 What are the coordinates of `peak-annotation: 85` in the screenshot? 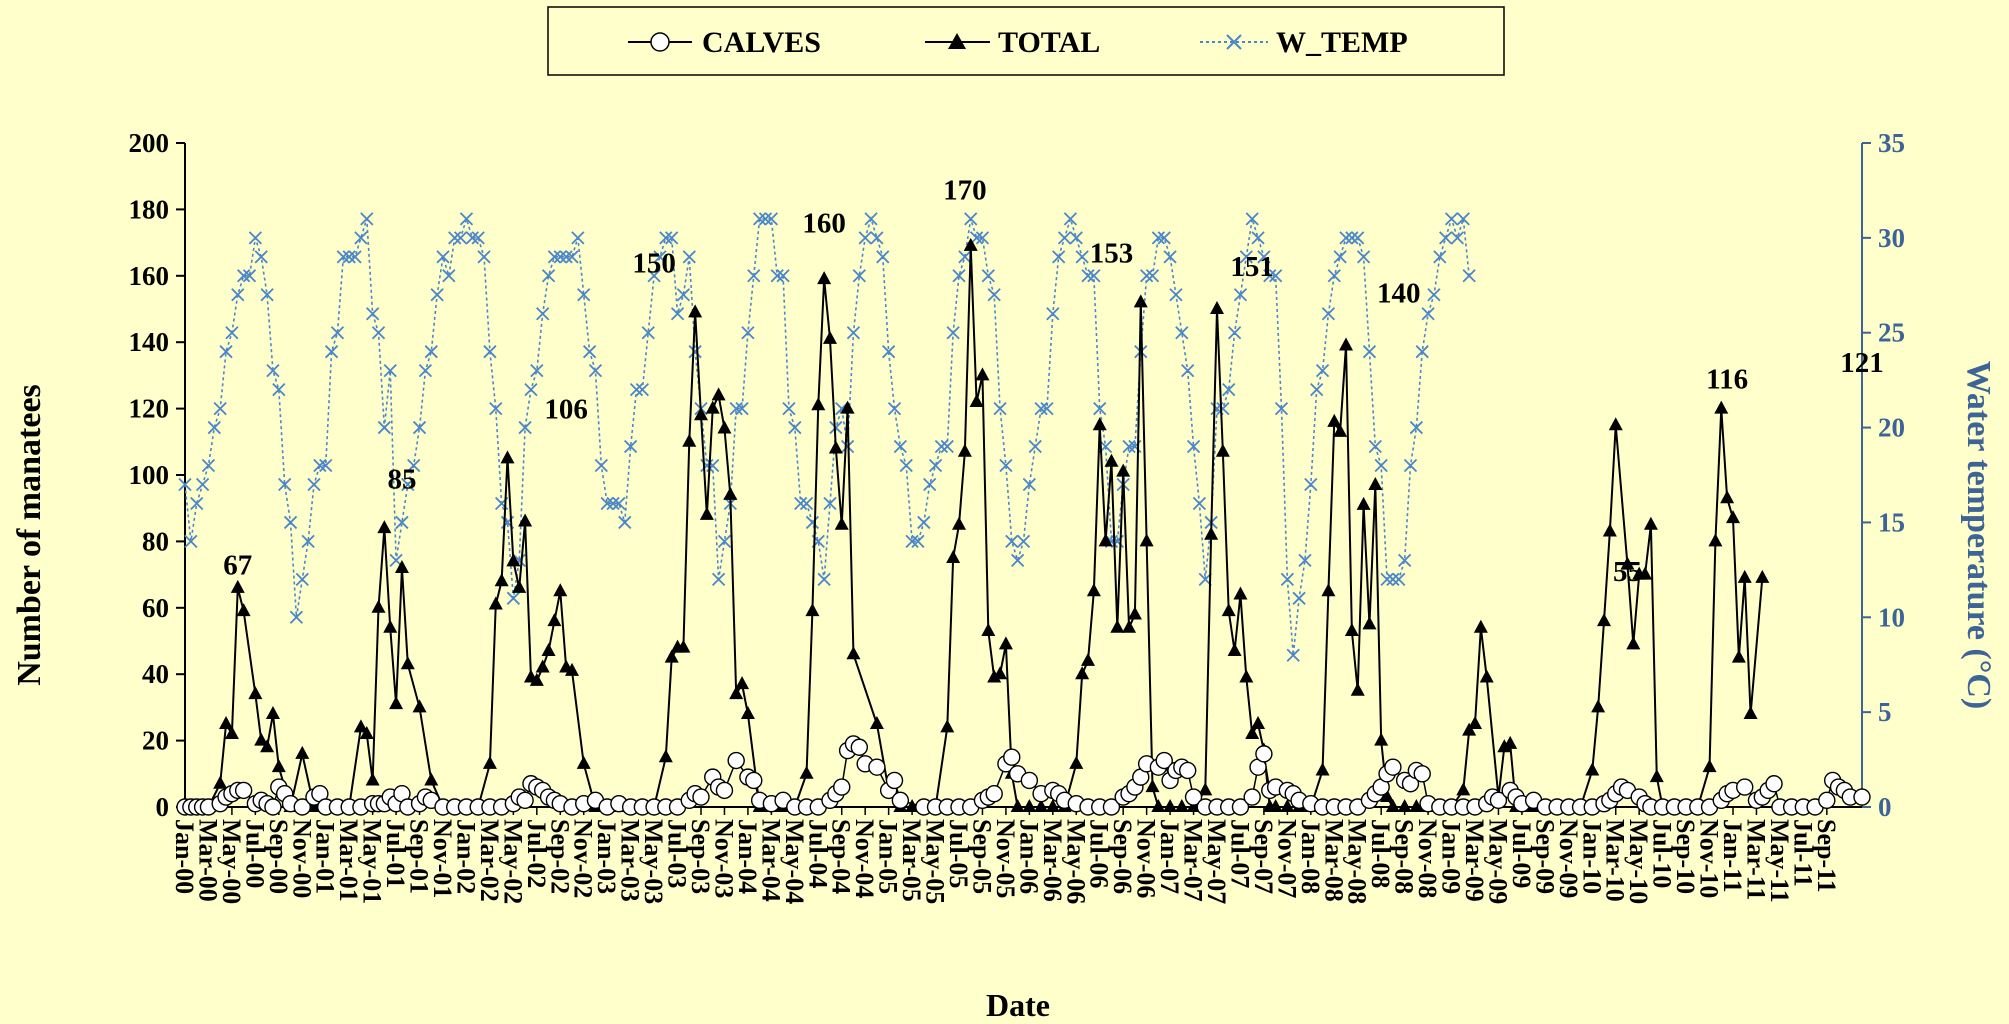 It's located at (401, 479).